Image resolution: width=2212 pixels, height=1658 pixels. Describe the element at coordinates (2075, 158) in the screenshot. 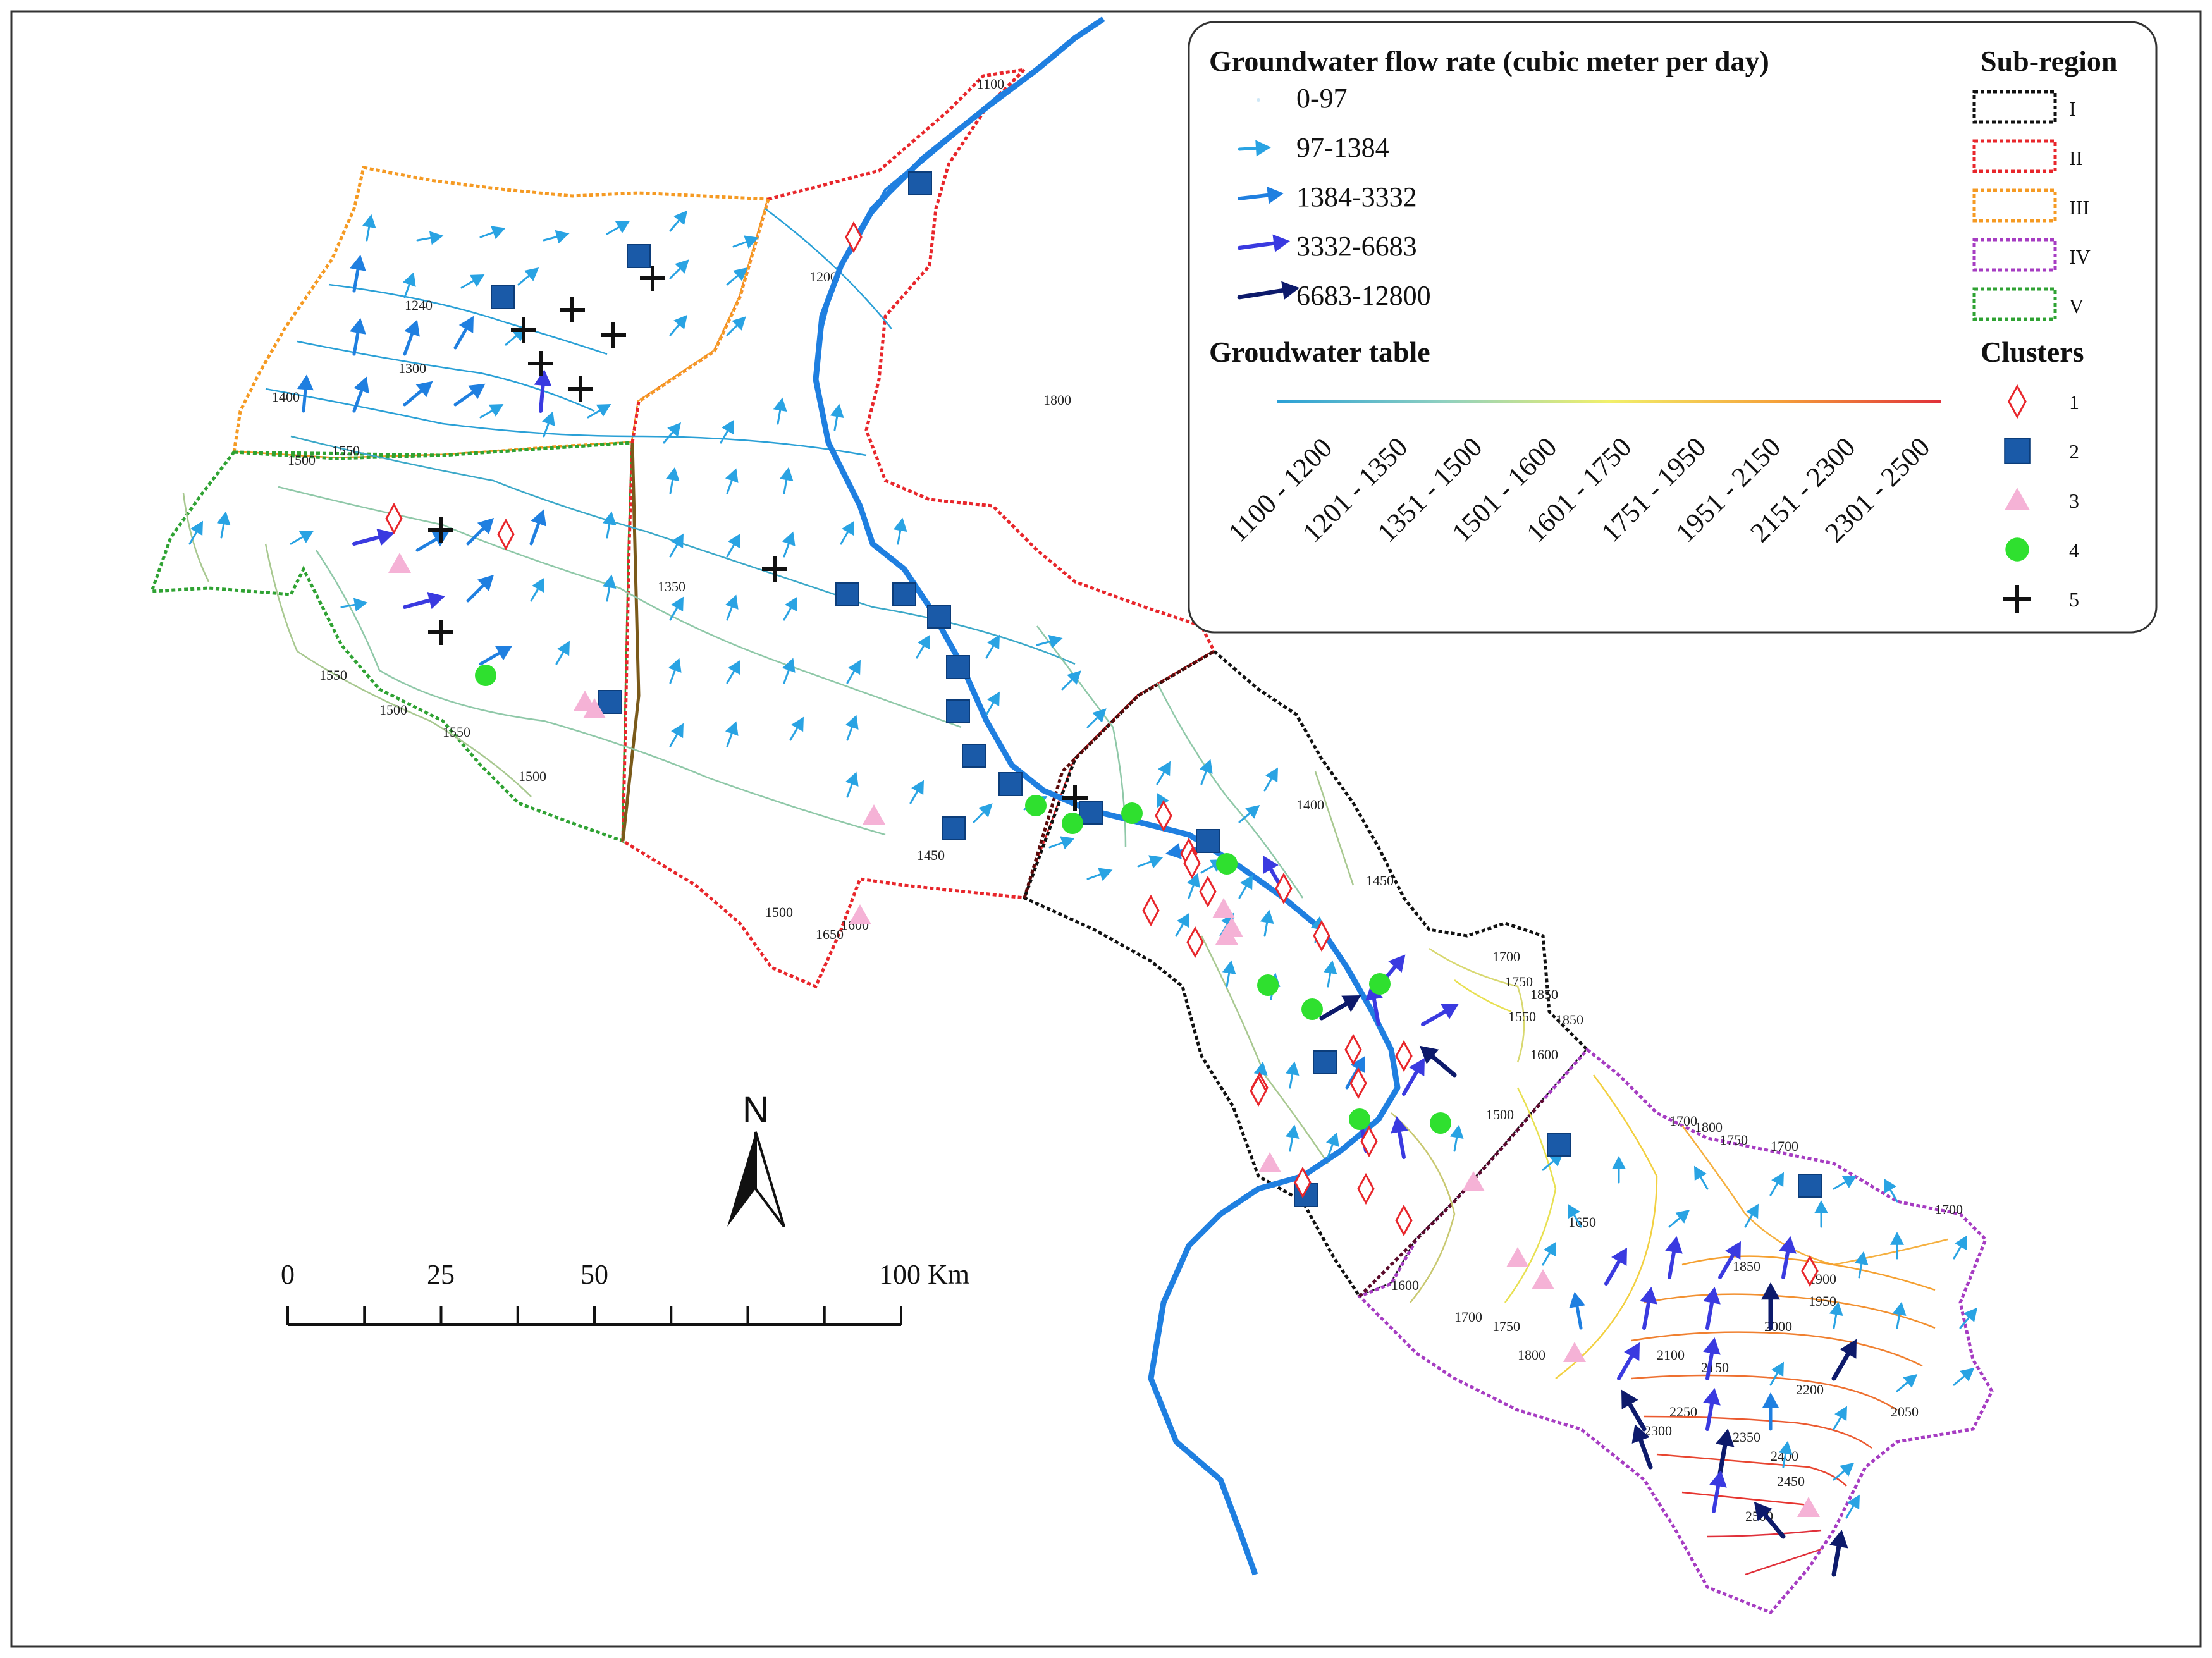

I see `subregion-legend-label: II` at that location.